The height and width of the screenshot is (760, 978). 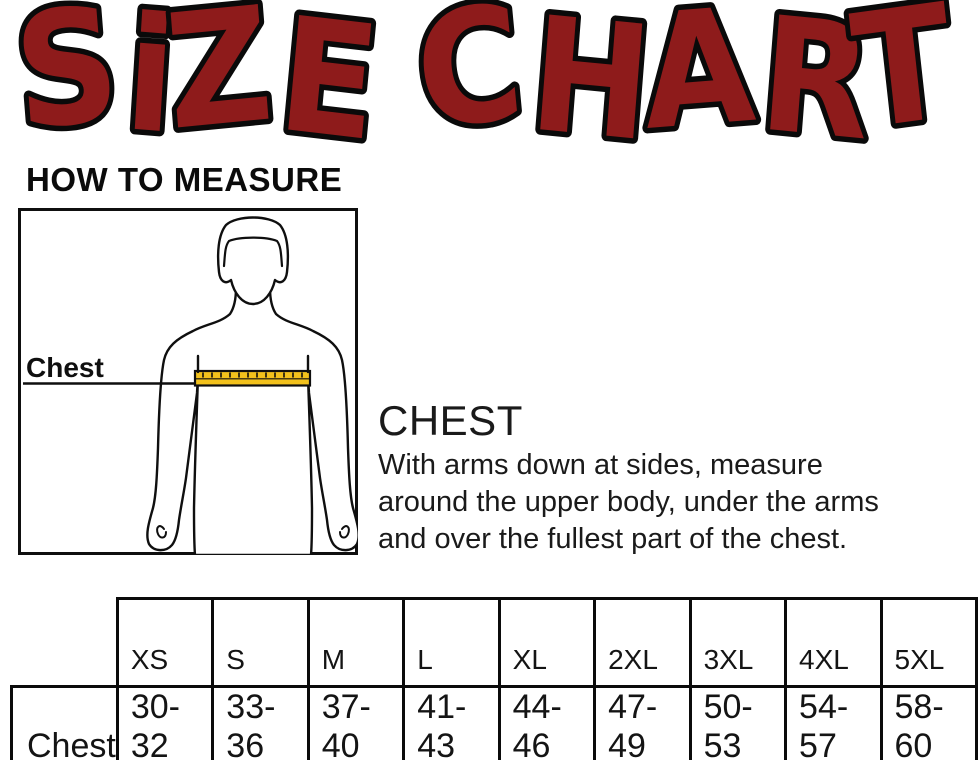 I want to click on chest-range-cell: 33-36, so click(x=260, y=722).